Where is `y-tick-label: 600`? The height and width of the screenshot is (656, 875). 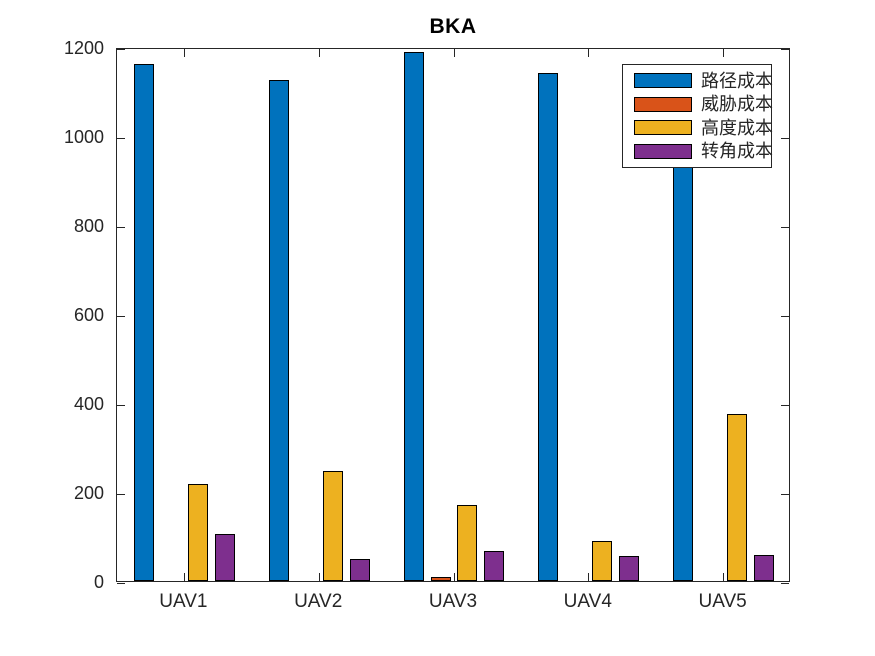 y-tick-label: 600 is located at coordinates (88, 315).